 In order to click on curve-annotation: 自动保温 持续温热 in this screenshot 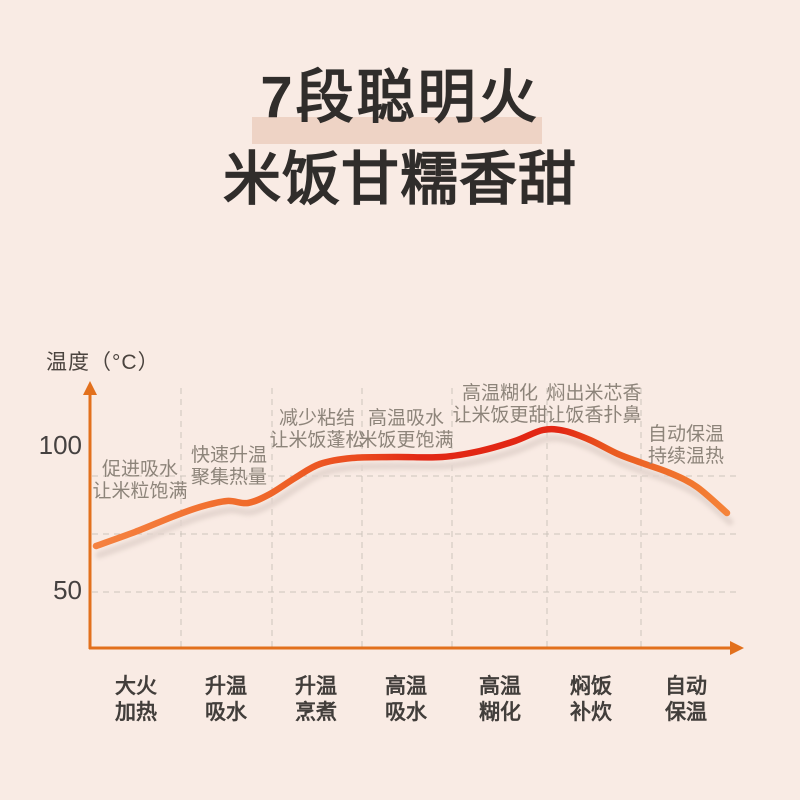, I will do `click(686, 445)`.